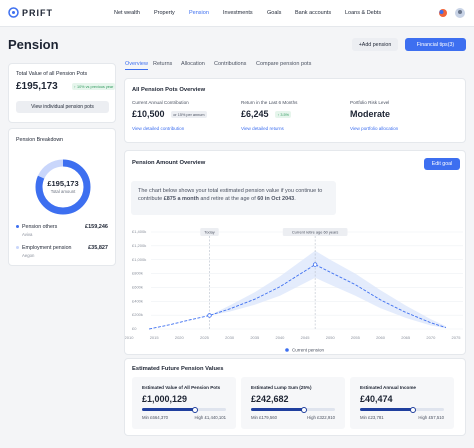  I want to click on add-pension-button: +Add pension, so click(375, 44).